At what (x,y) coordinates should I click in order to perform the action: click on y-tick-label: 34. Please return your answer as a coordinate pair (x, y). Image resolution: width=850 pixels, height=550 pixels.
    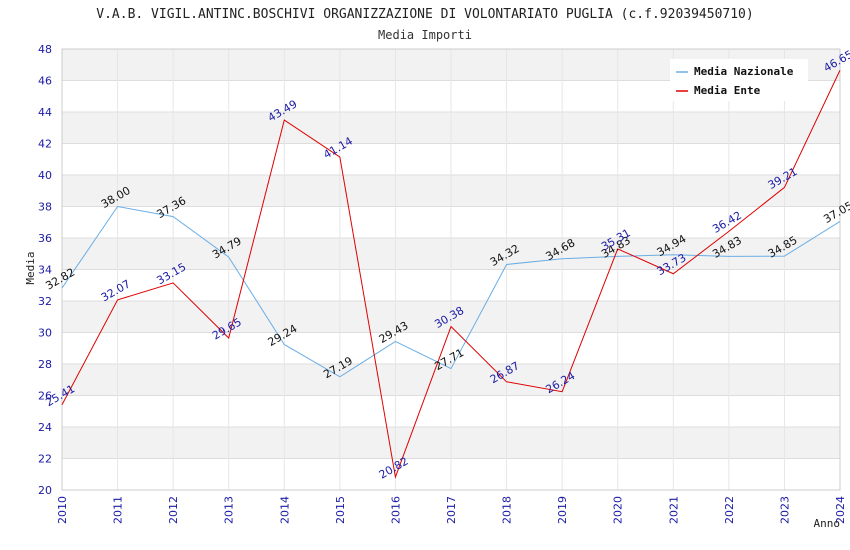
    Looking at the image, I should click on (45, 270).